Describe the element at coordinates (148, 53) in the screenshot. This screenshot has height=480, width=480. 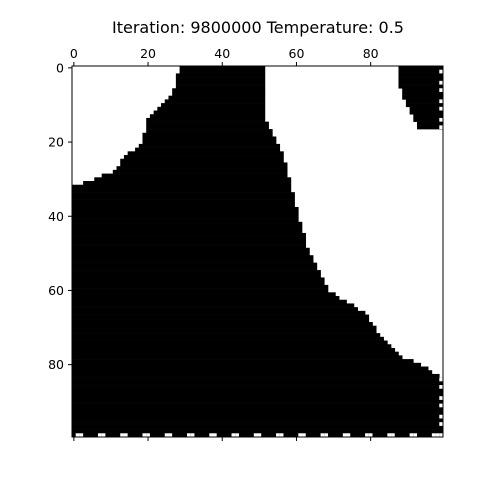
I see `x-tick-label: 20` at that location.